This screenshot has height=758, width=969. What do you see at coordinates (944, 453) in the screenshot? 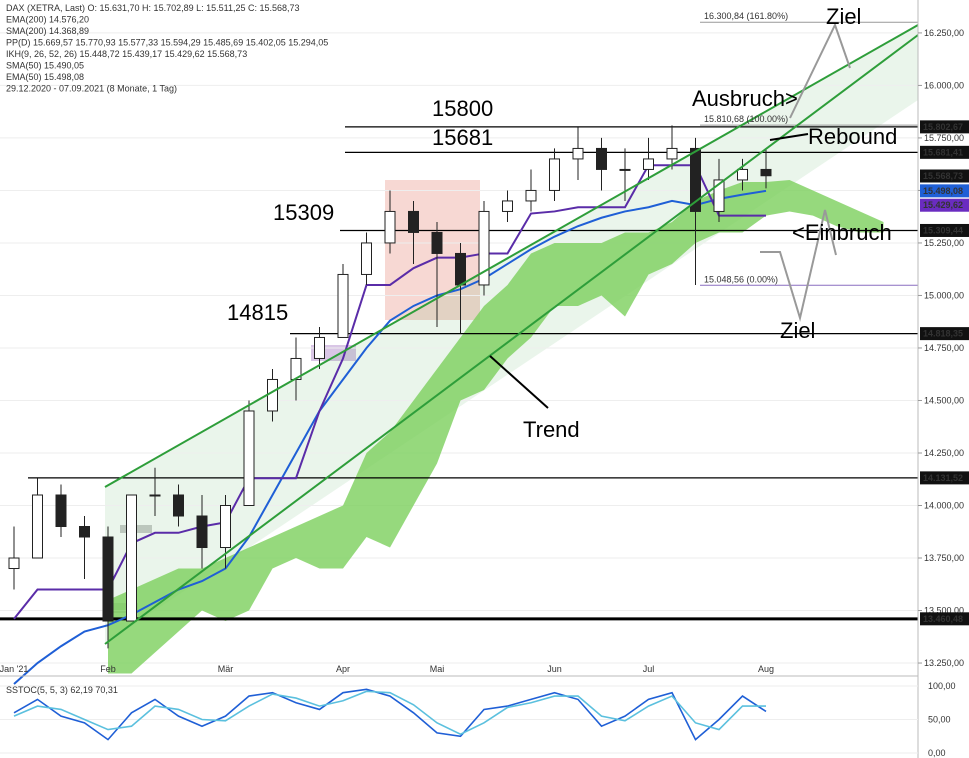
I see `y-tick-label: 14.250,00` at bounding box center [944, 453].